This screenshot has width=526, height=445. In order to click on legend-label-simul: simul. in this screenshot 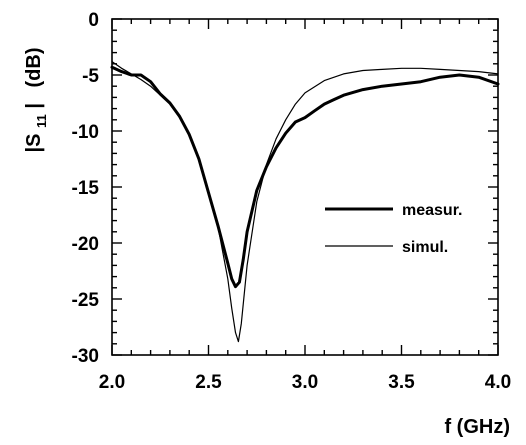, I will do `click(425, 247)`.